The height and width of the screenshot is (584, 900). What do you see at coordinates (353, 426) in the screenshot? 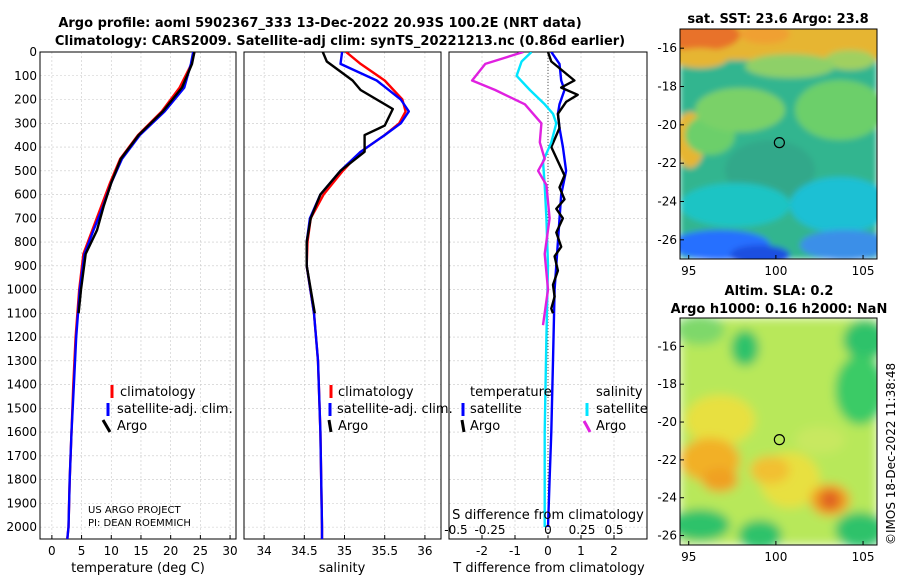
I see `legend-argo-2: Argo` at bounding box center [353, 426].